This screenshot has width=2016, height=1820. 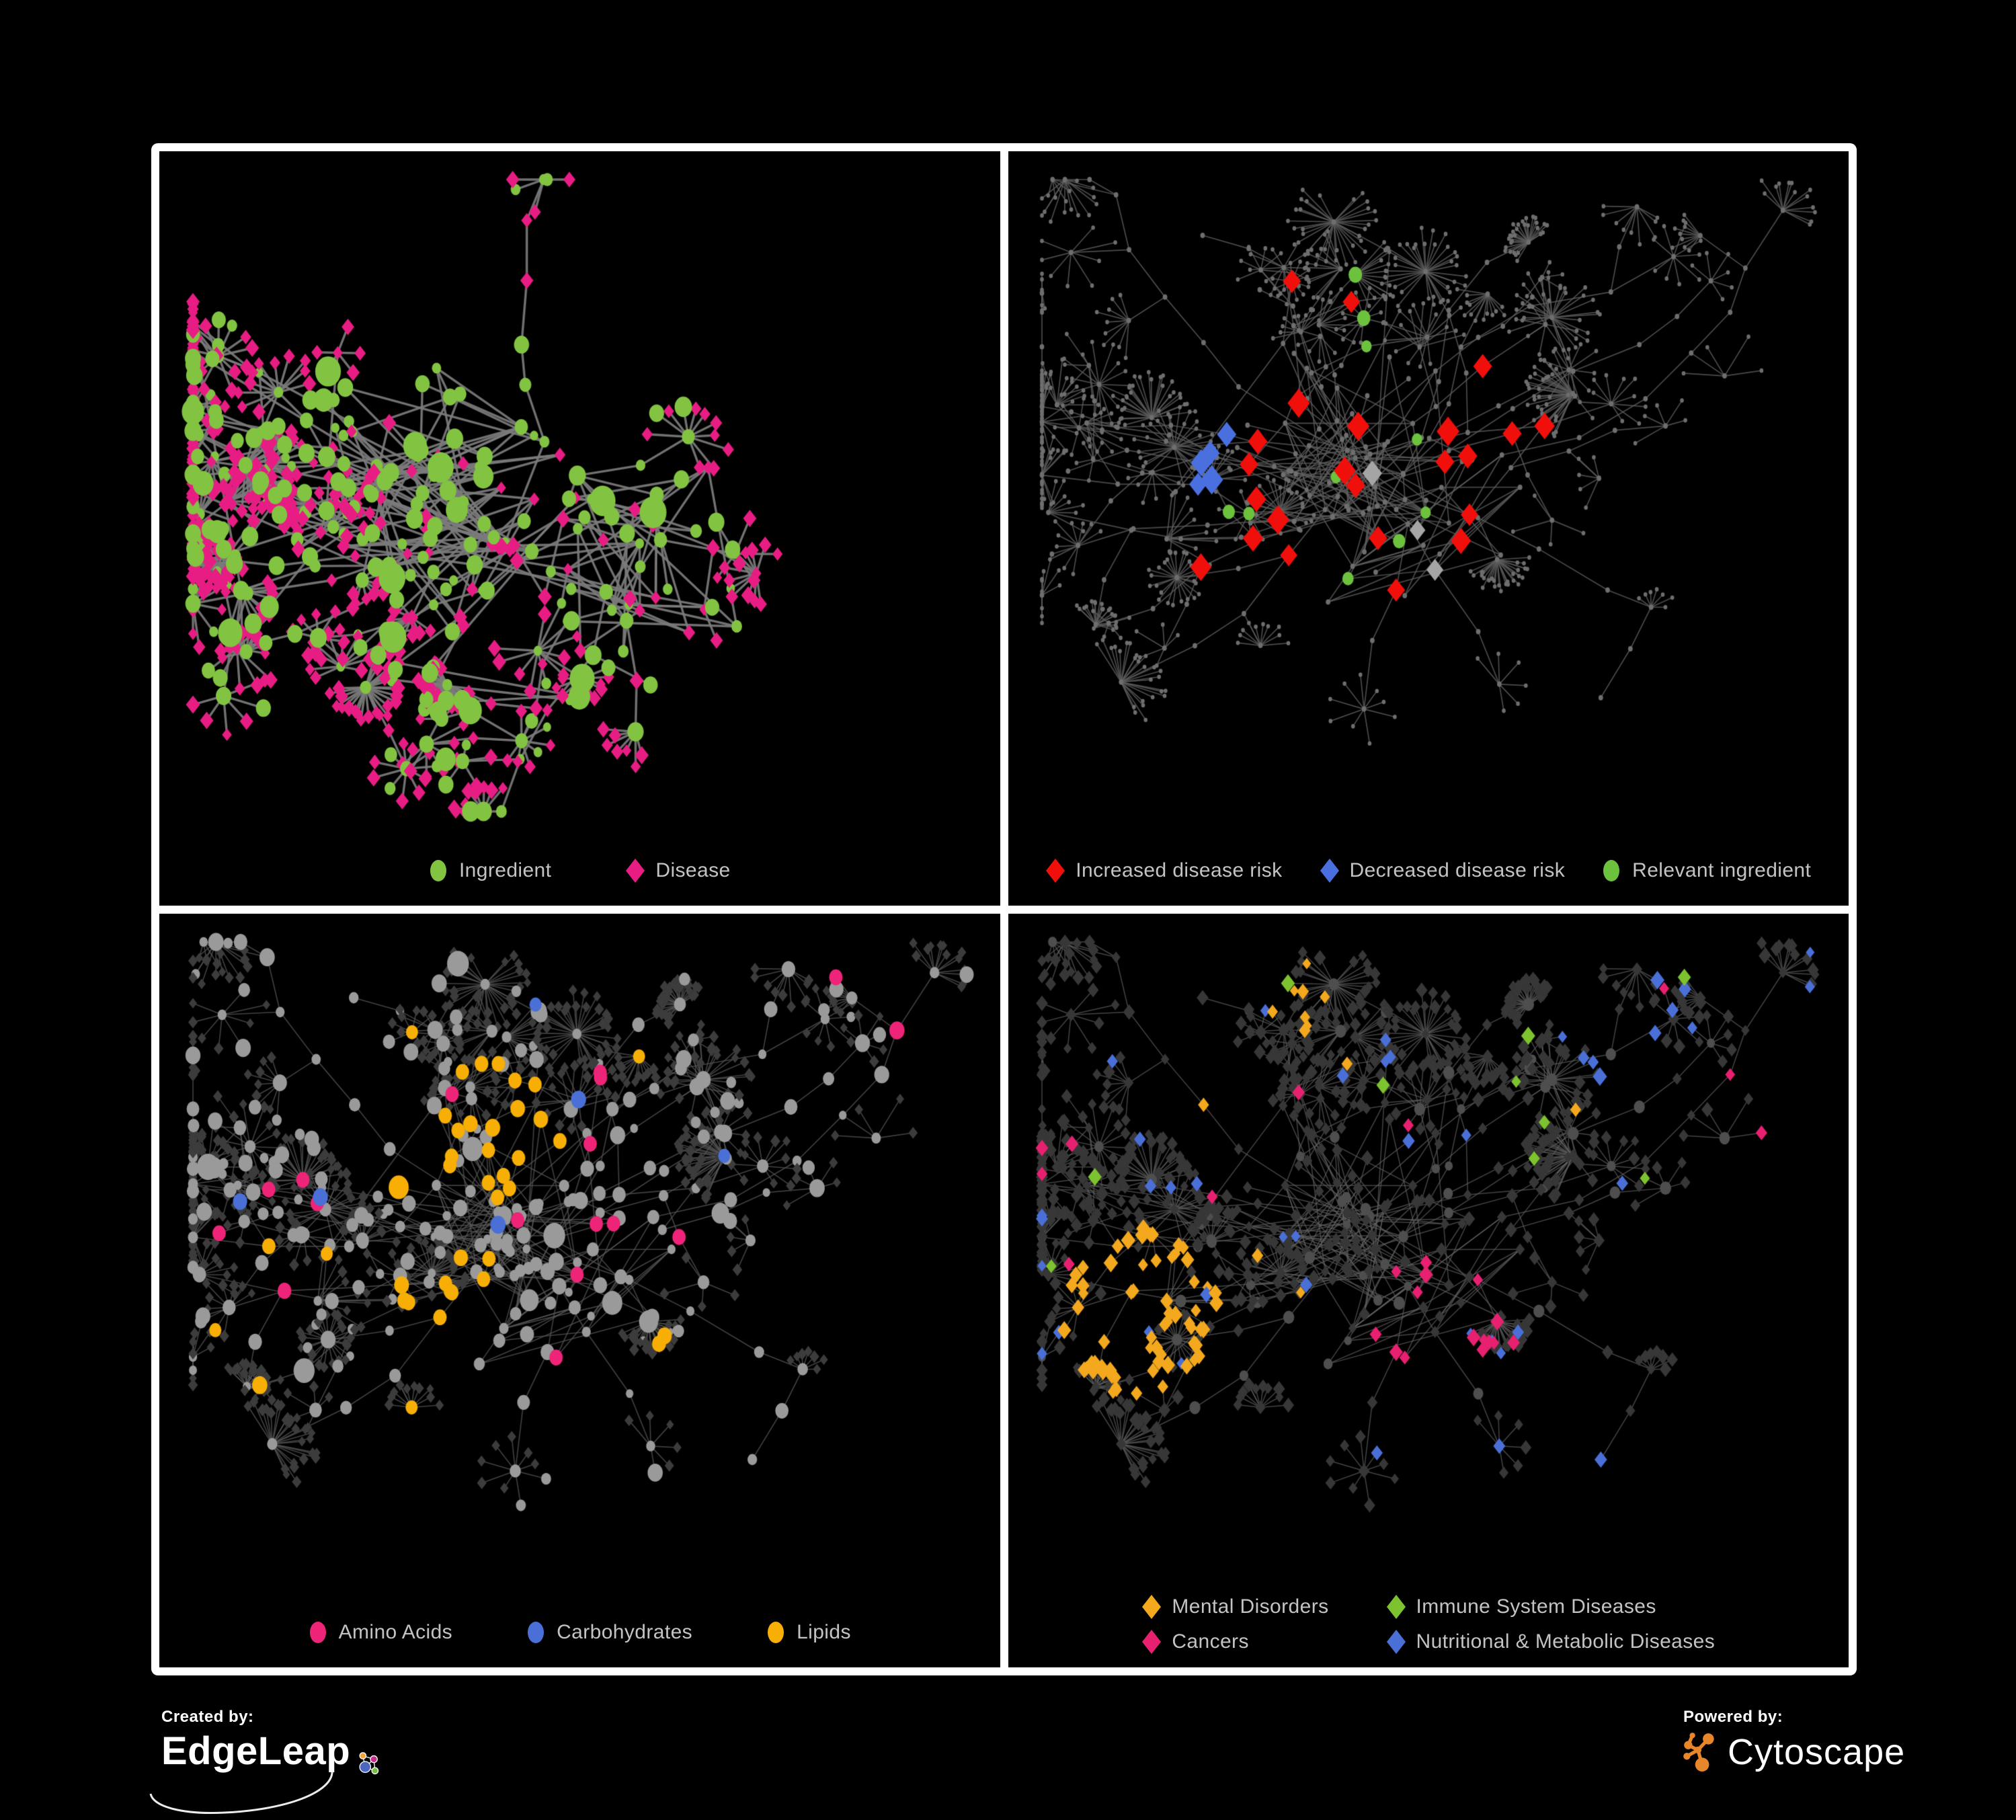 I want to click on legend-item-amino-acids: Amino Acids, so click(x=380, y=1632).